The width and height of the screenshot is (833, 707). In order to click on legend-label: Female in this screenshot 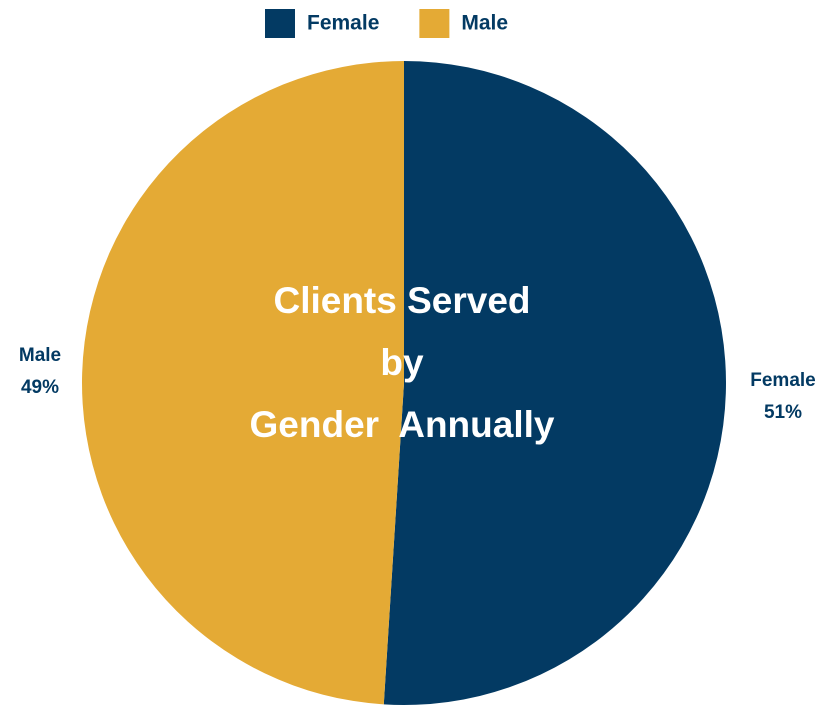, I will do `click(343, 23)`.